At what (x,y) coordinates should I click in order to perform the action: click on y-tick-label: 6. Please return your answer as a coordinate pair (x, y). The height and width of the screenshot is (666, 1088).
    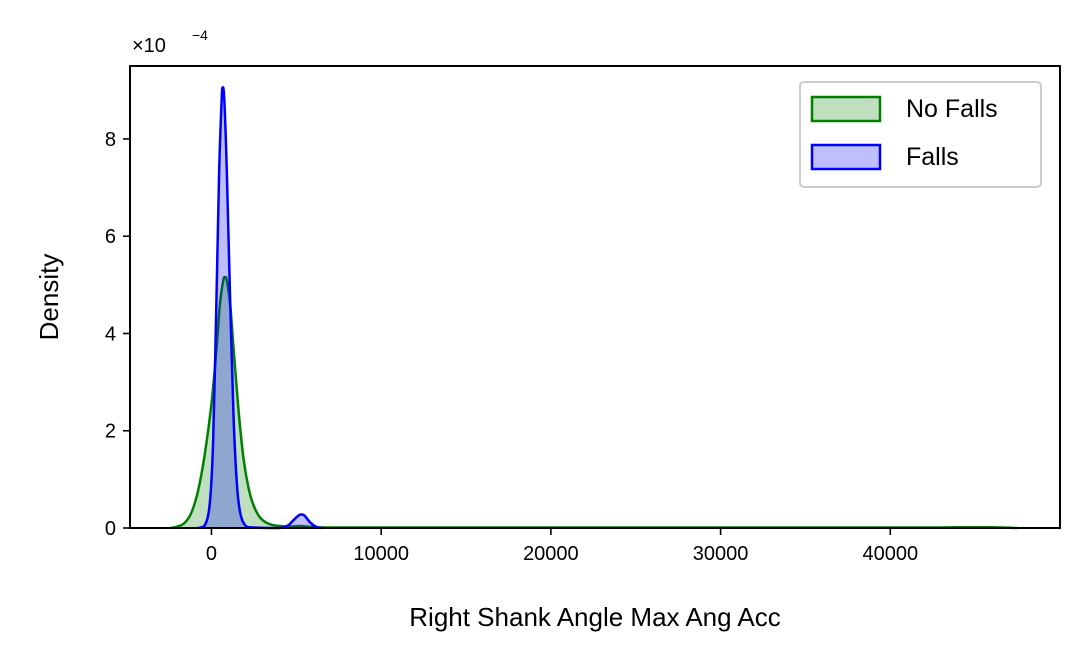
    Looking at the image, I should click on (110, 237).